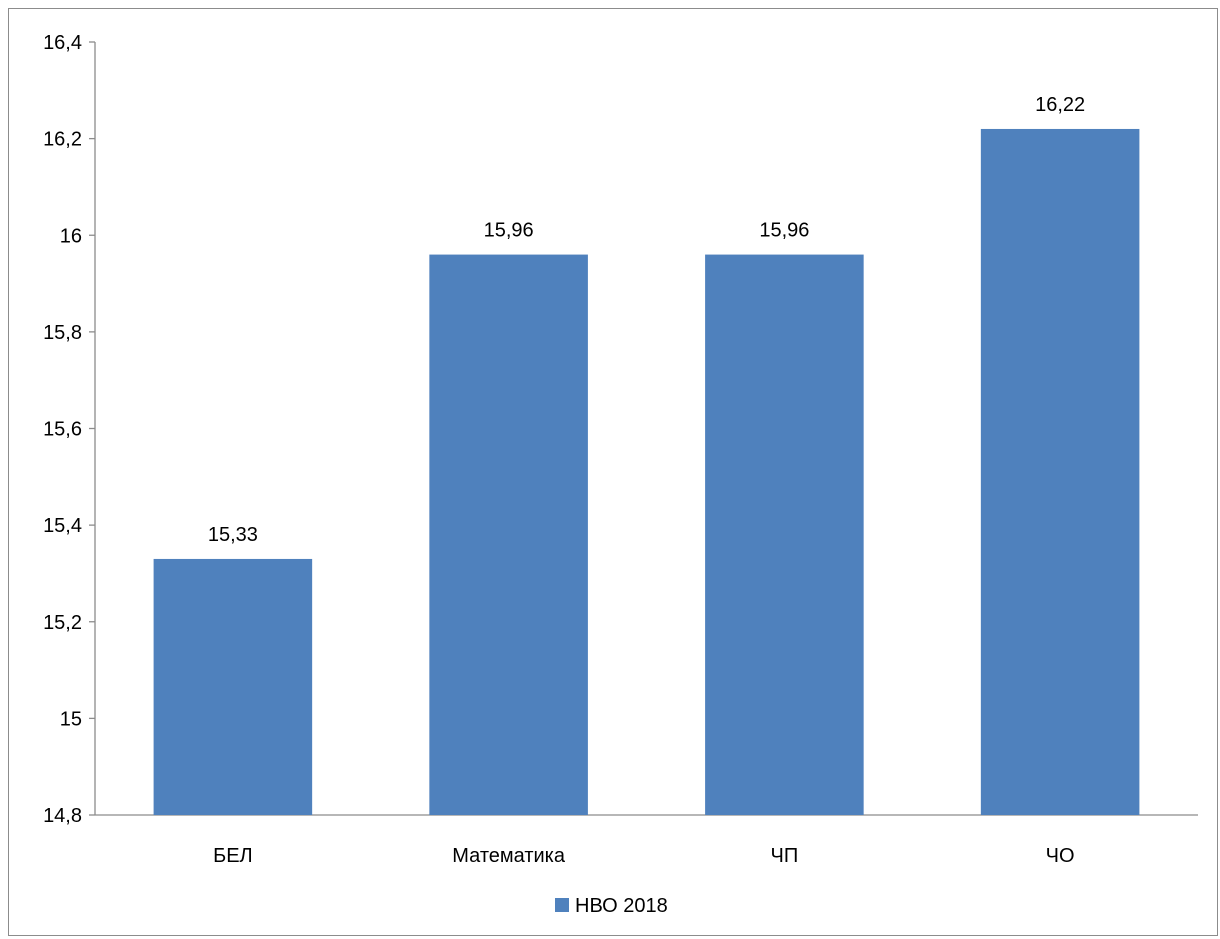 The image size is (1220, 939). I want to click on x-category-label: ЧО, so click(1060, 856).